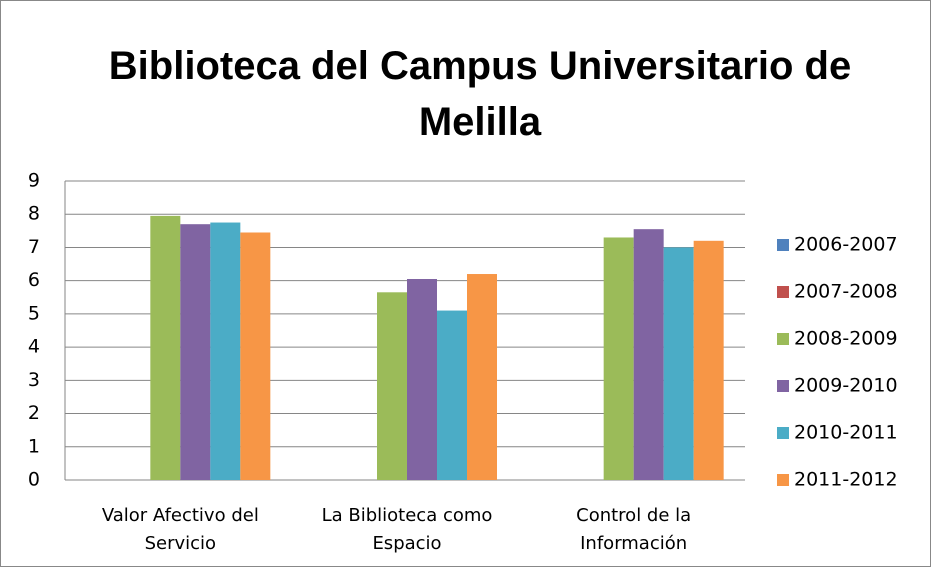 This screenshot has height=567, width=931. What do you see at coordinates (846, 292) in the screenshot?
I see `legend-label: 2007-2008` at bounding box center [846, 292].